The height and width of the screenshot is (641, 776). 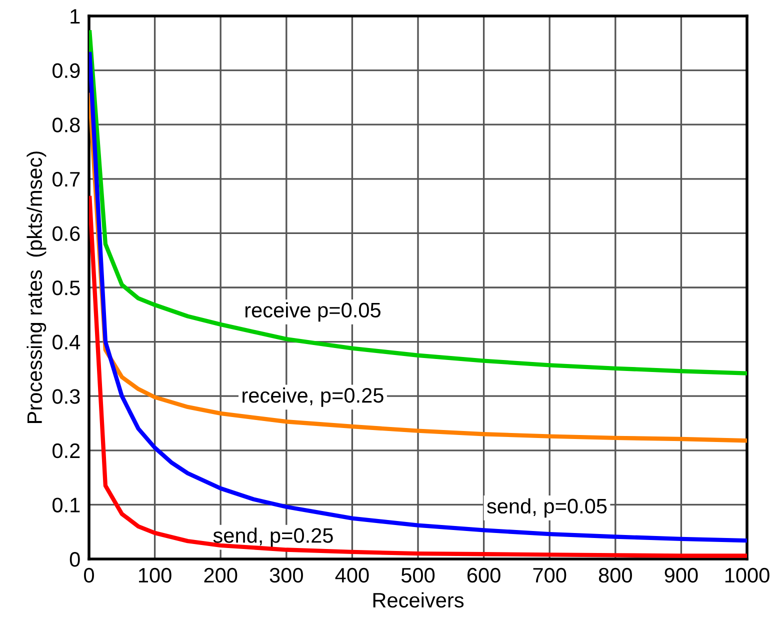 What do you see at coordinates (155, 575) in the screenshot?
I see `x-tick-label: 100` at bounding box center [155, 575].